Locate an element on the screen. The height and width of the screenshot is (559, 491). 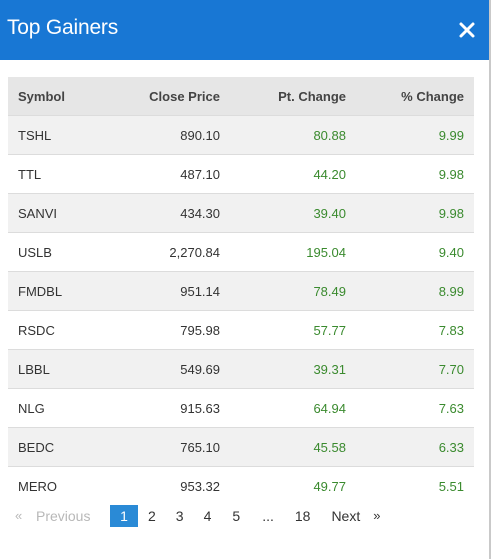
cell-symbol: LBBL is located at coordinates (34, 369).